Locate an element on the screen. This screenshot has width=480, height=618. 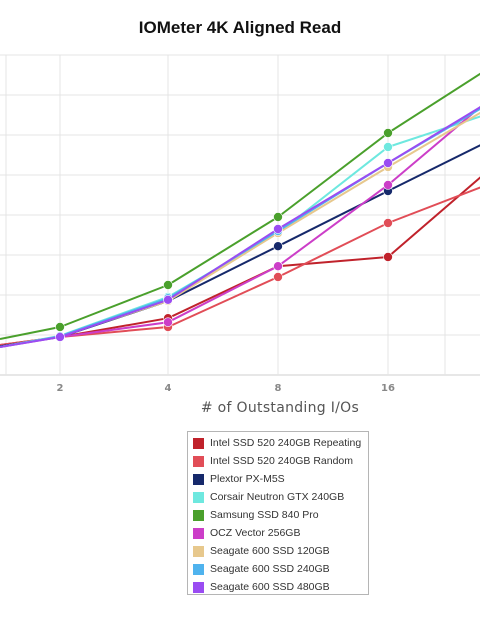
x-axis-label: # of Outstanding I/Os is located at coordinates (280, 408).